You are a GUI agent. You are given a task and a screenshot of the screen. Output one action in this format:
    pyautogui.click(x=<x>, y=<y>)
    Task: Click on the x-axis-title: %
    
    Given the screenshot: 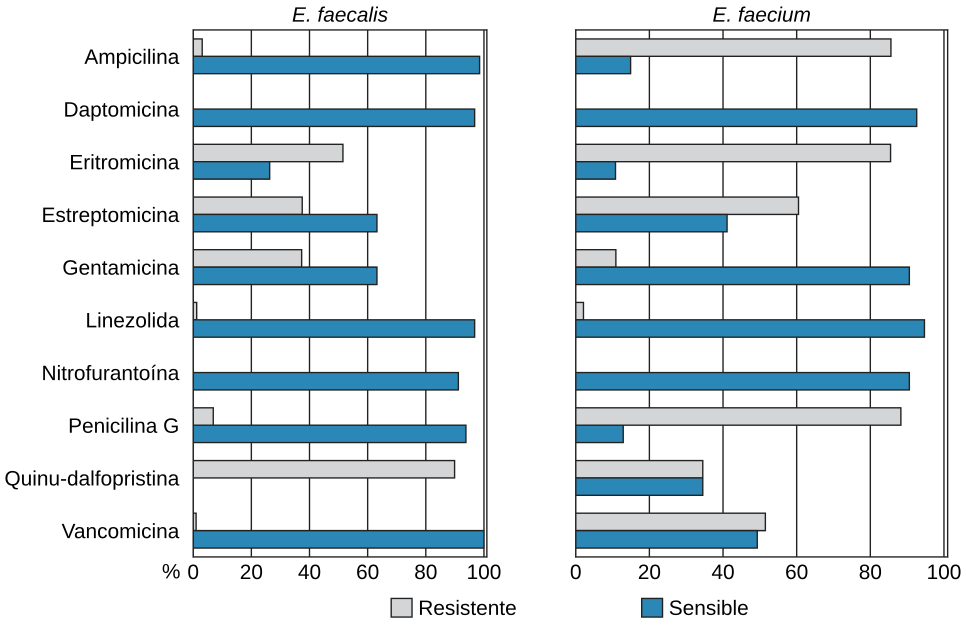 What is the action you would take?
    pyautogui.click(x=171, y=571)
    